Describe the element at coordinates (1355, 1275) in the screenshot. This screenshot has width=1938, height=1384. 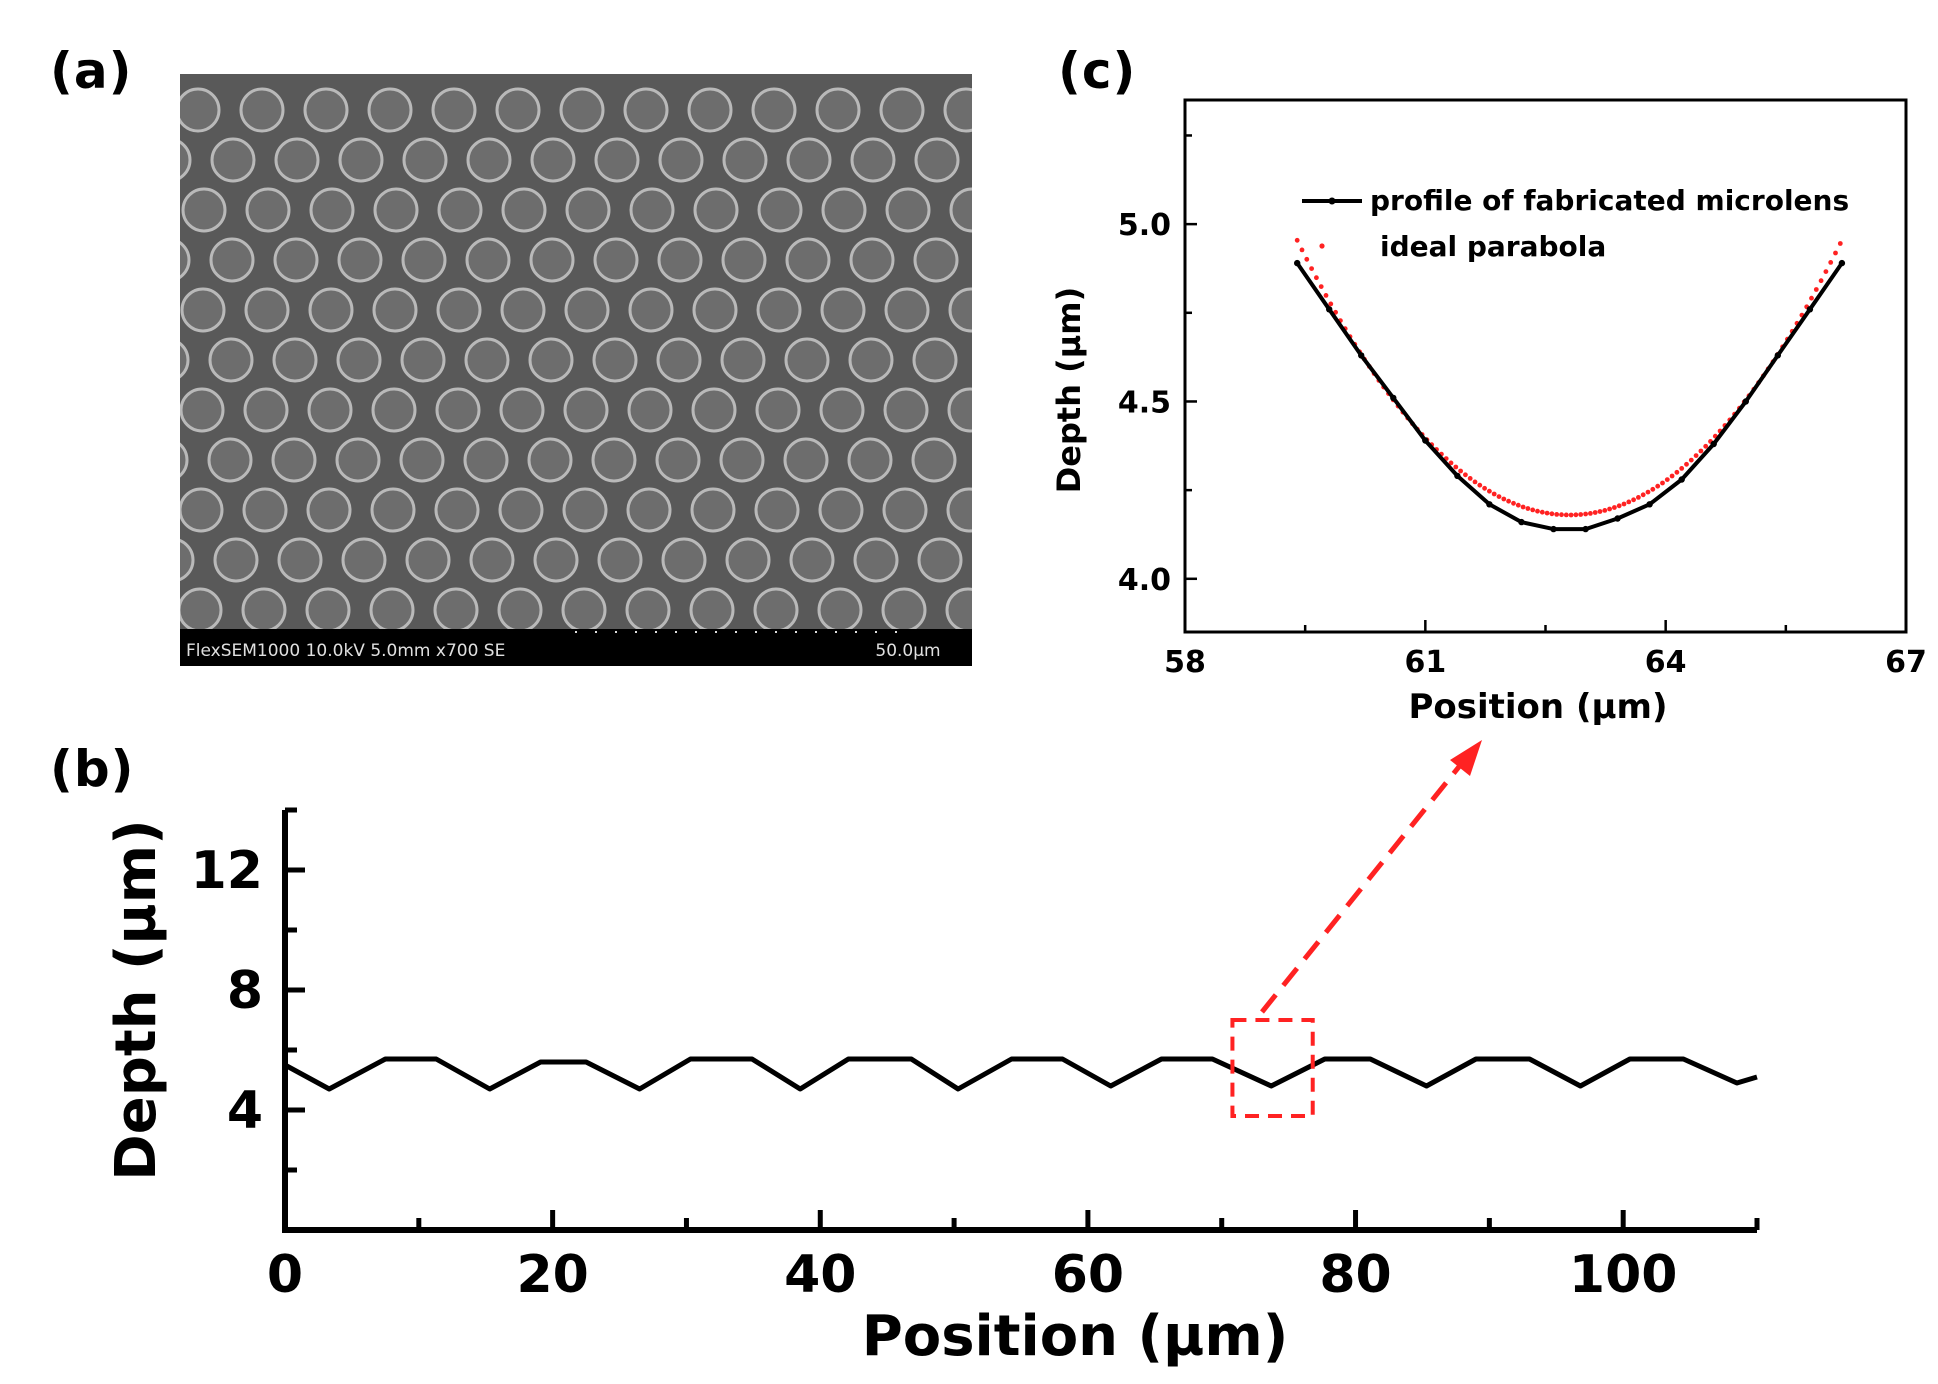
I see `chart-b-x-tick-label: 80` at that location.